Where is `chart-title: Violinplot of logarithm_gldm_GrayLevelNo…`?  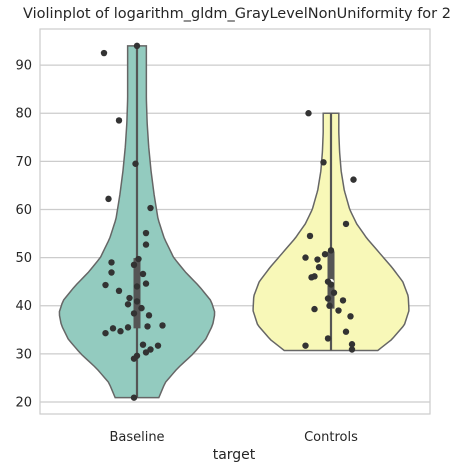
chart-title: Violinplot of logarithm_gldm_GrayLevelNo… is located at coordinates (237, 14).